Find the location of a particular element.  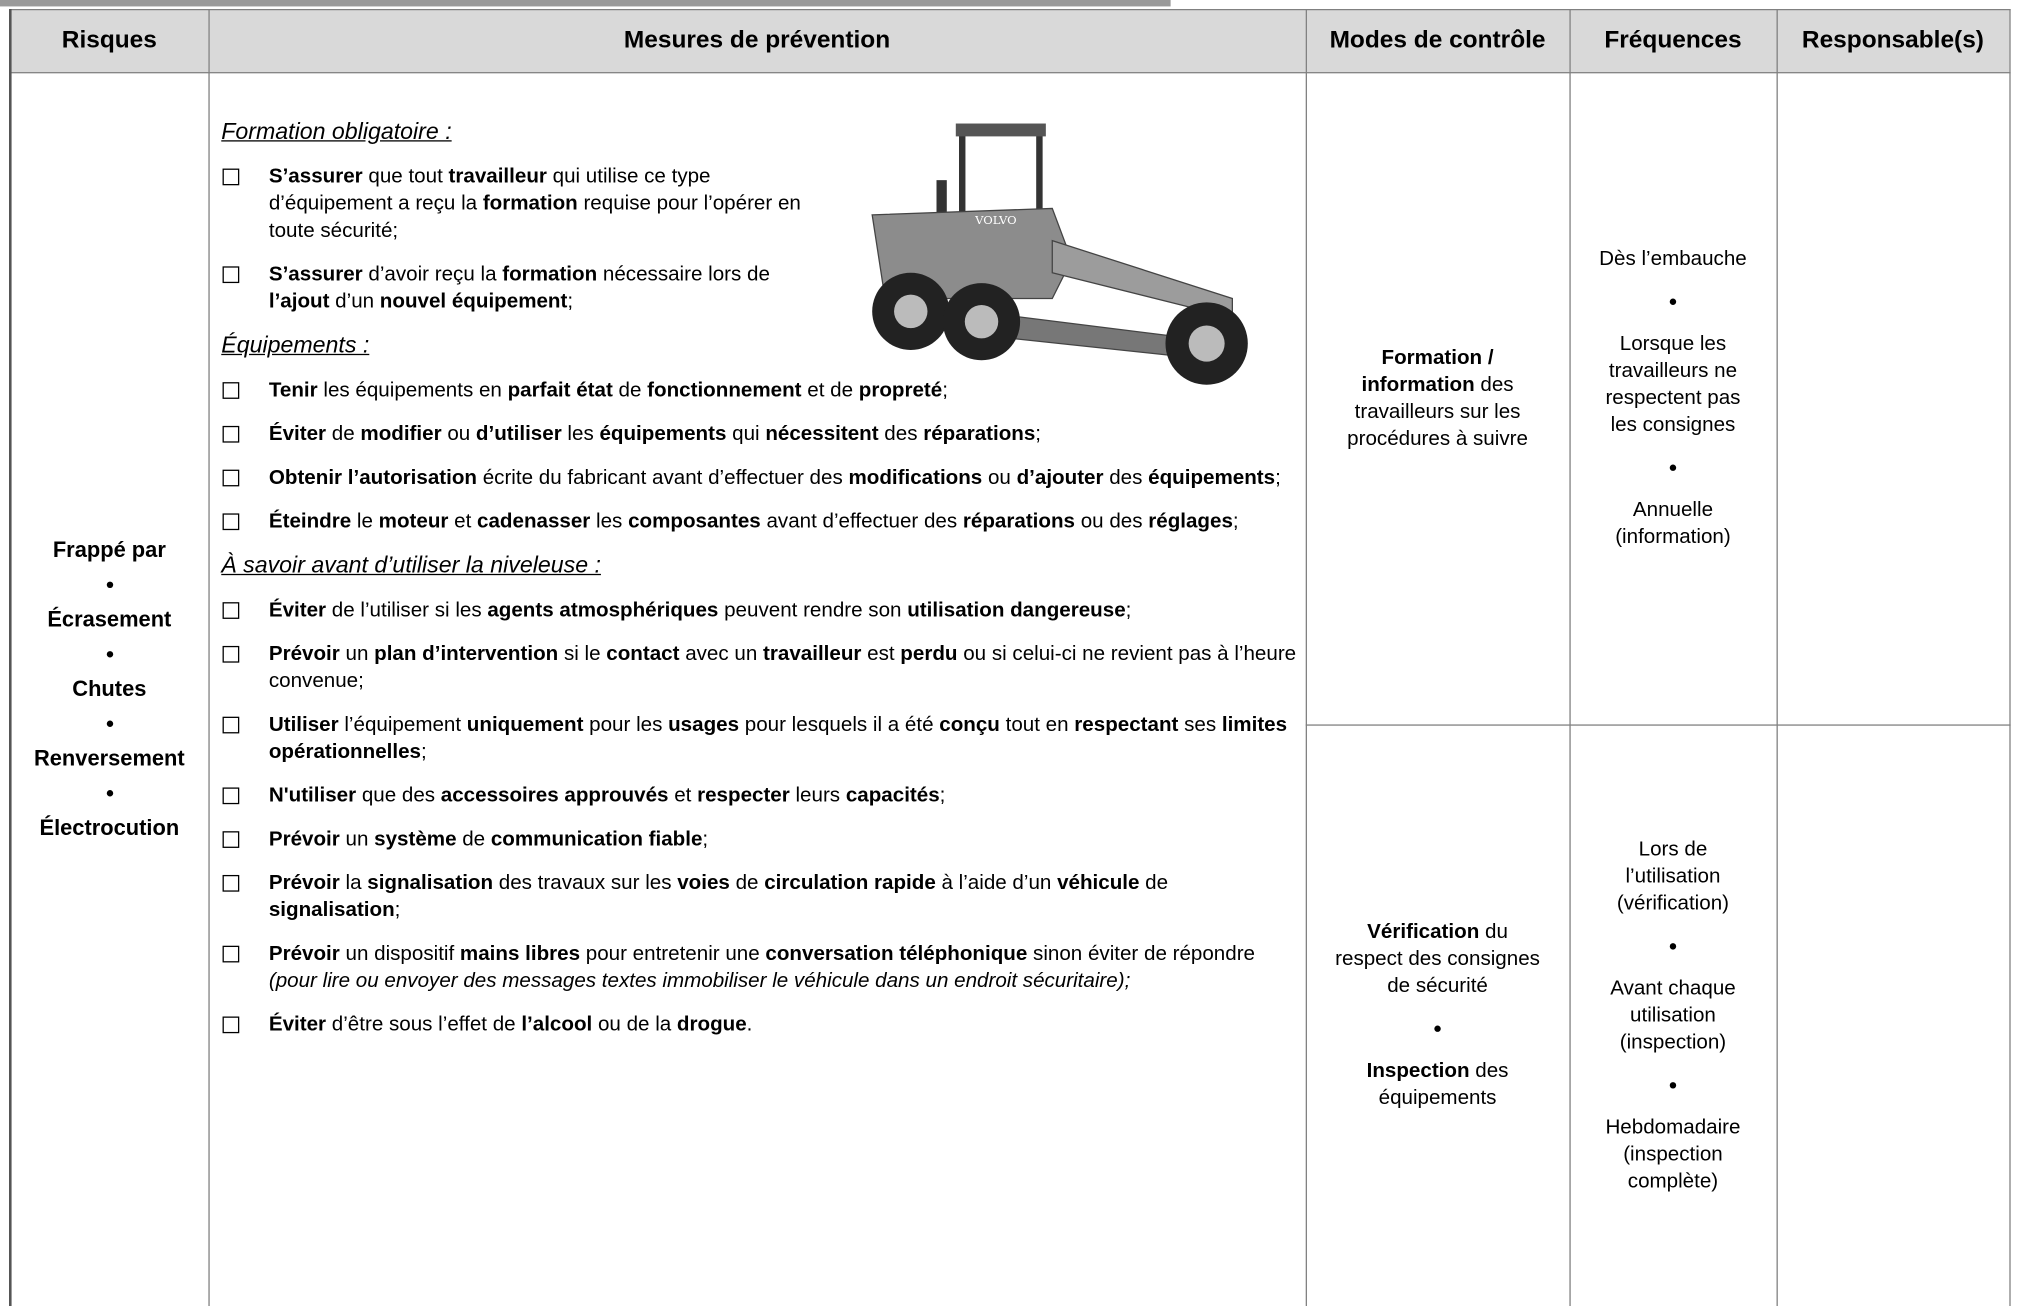

text-run: l’équipement is located at coordinates (402, 725).